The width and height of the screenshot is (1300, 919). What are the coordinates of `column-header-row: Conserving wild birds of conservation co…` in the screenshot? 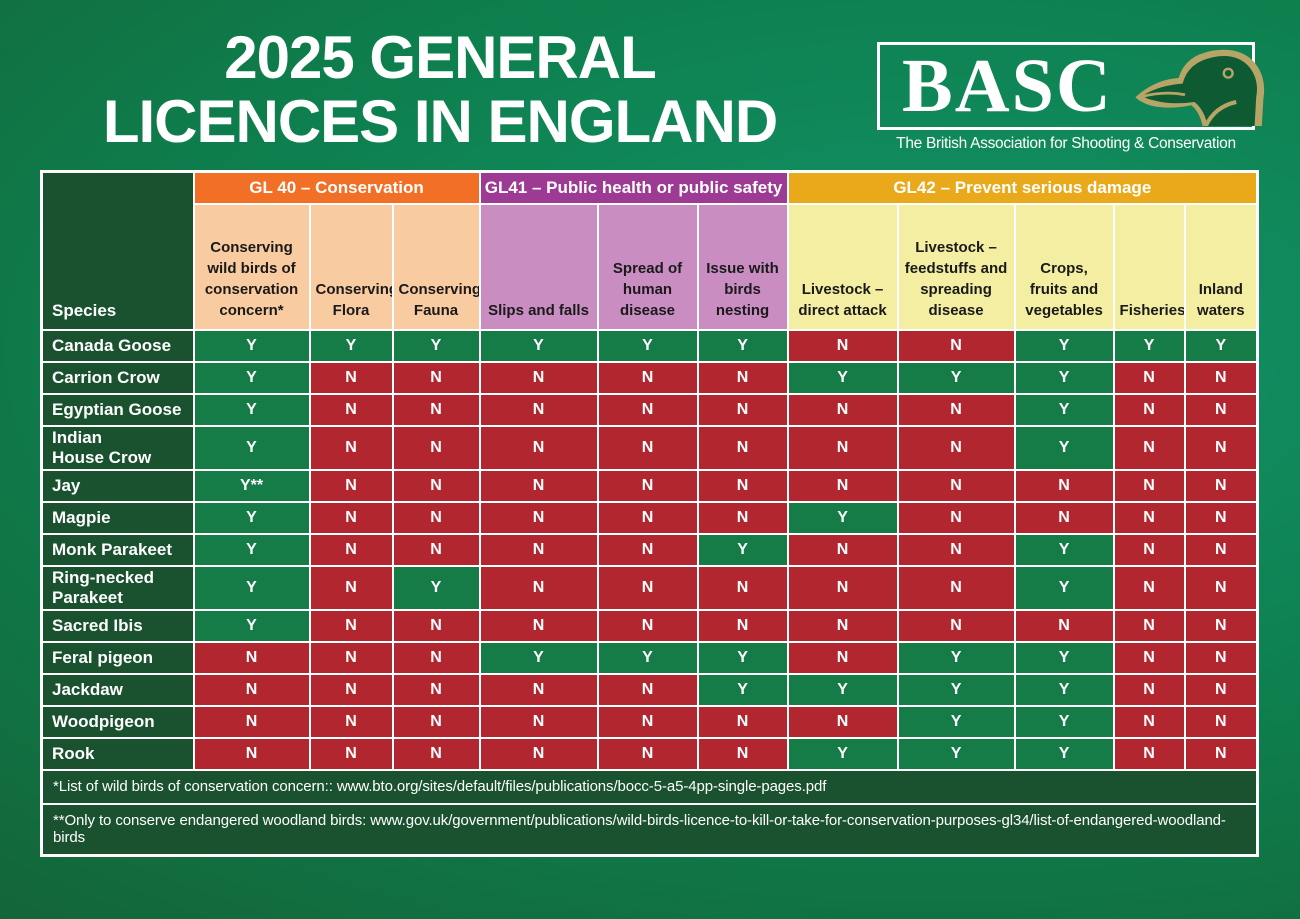 It's located at (650, 267).